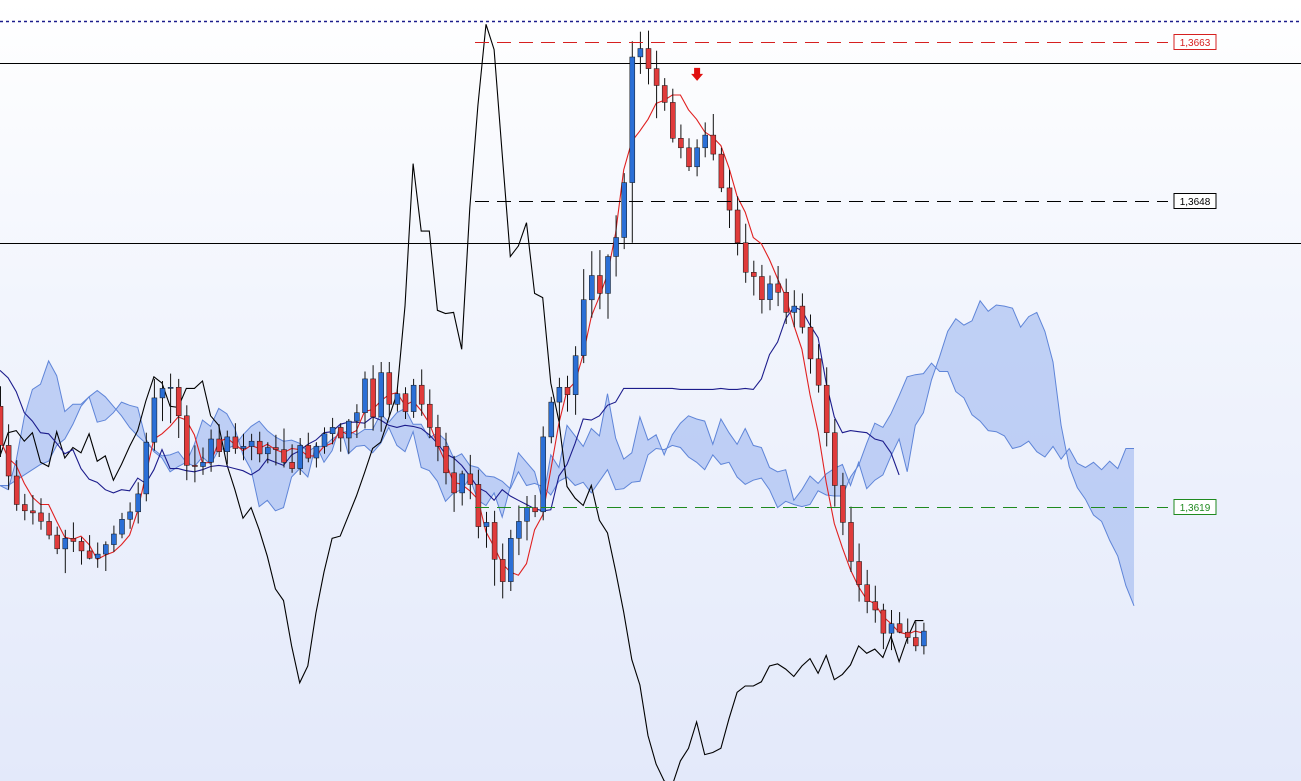  Describe the element at coordinates (1195, 507) in the screenshot. I see `price-level-box-low` at that location.